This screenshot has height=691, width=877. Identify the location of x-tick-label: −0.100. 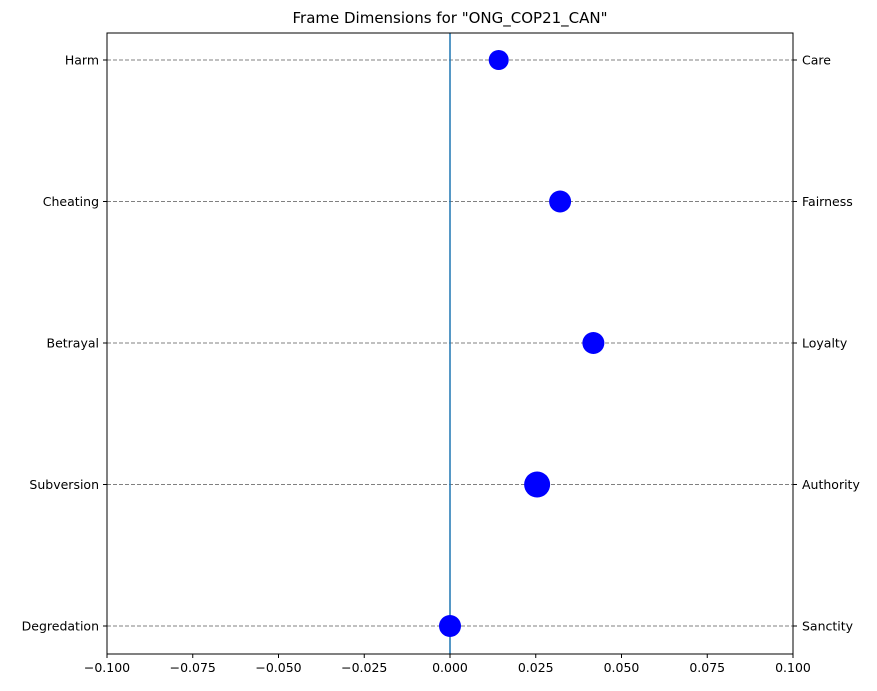
(107, 667).